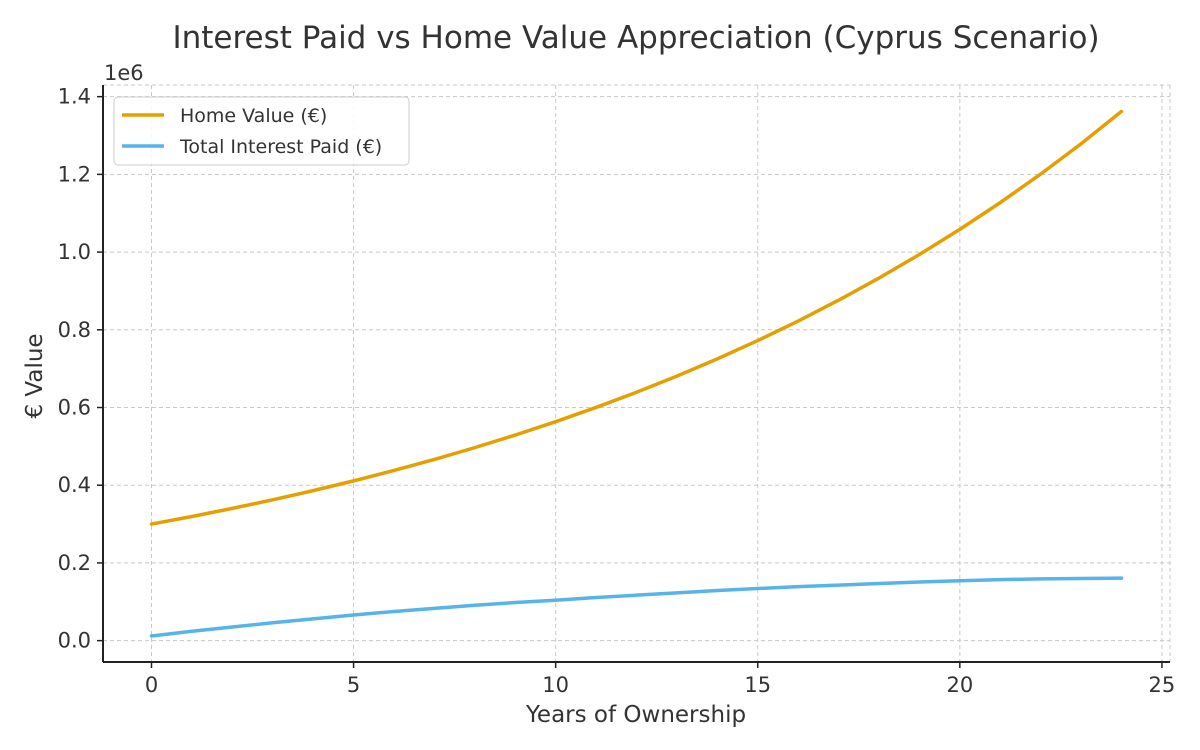 The image size is (1200, 750). What do you see at coordinates (35, 375) in the screenshot?
I see `y-axis-label: € Value` at bounding box center [35, 375].